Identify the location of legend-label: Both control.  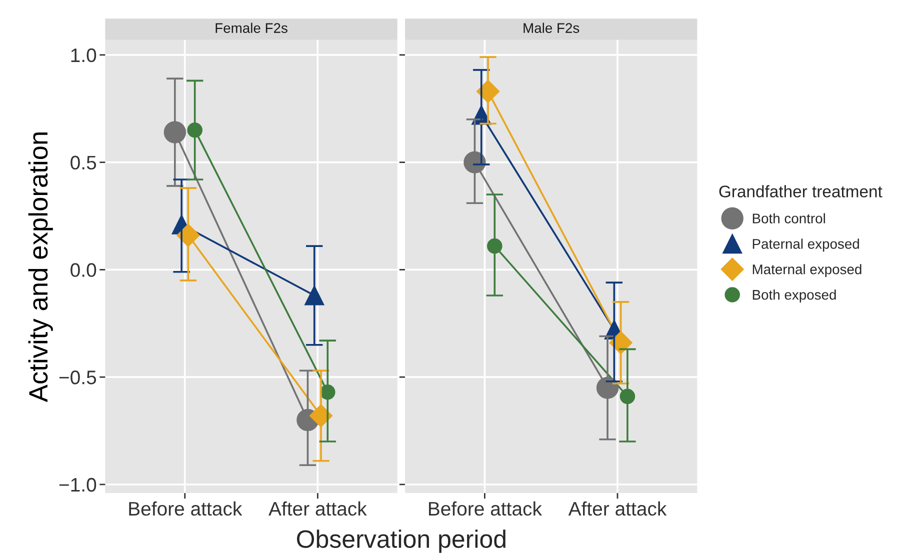
(788, 218).